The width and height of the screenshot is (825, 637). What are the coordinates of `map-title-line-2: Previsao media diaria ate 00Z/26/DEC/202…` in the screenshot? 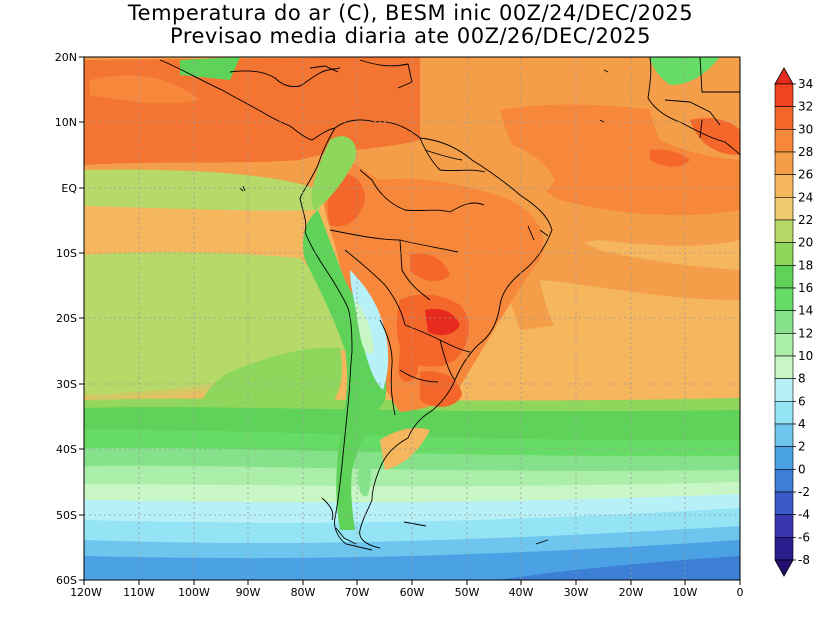 It's located at (410, 36).